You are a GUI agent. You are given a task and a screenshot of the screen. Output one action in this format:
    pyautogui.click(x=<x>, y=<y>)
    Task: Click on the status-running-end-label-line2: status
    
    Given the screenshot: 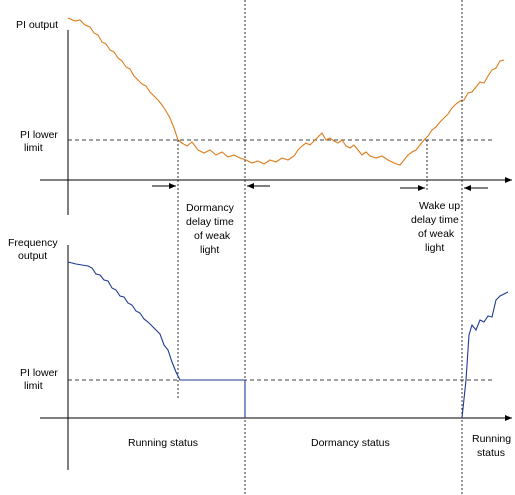 What is the action you would take?
    pyautogui.click(x=491, y=453)
    